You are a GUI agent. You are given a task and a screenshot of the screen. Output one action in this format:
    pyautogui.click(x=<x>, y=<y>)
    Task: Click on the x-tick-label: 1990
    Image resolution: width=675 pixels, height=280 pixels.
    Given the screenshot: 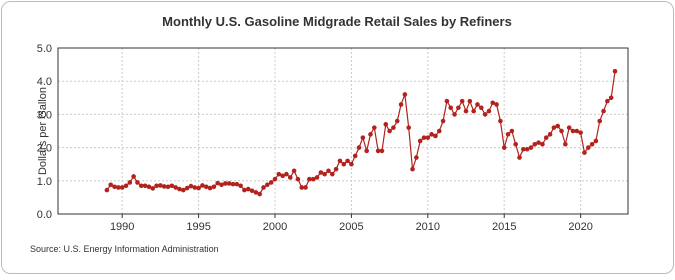 What is the action you would take?
    pyautogui.click(x=122, y=227)
    